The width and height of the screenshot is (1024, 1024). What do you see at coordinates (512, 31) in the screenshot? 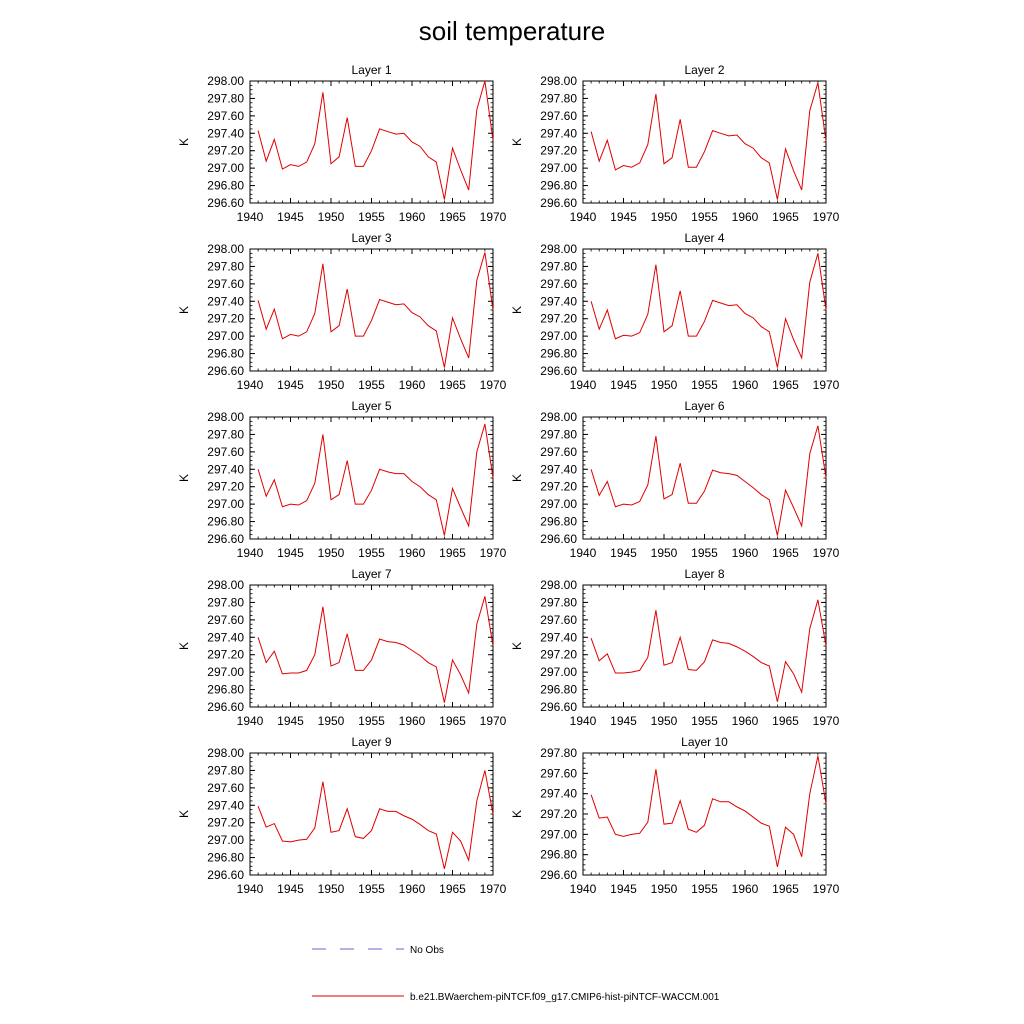
I see `figure-title: soil temperature` at bounding box center [512, 31].